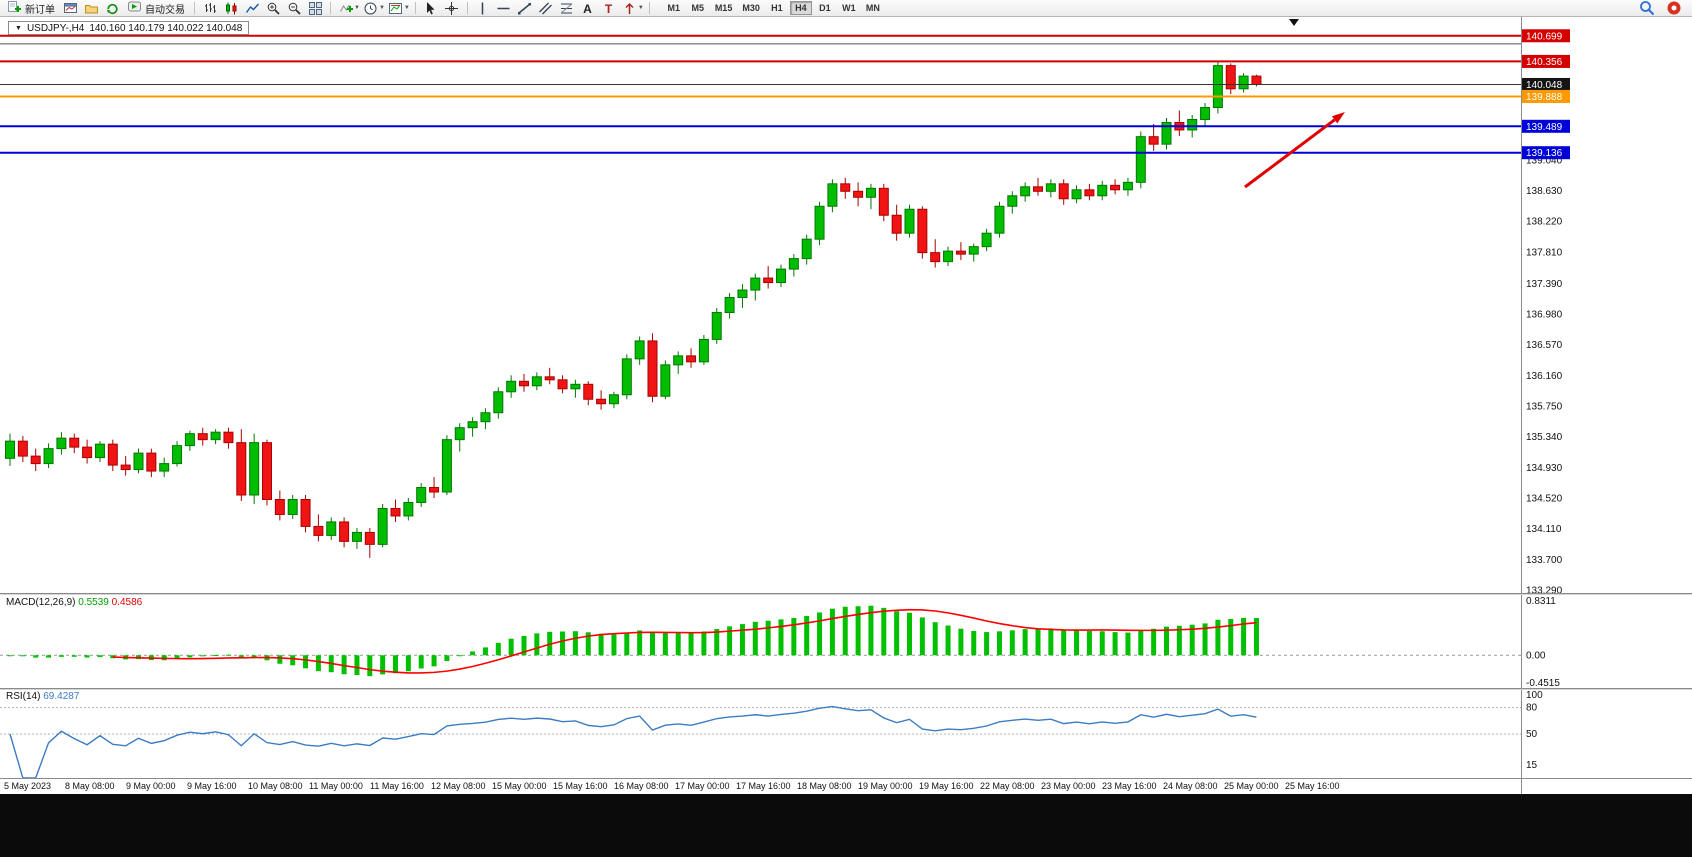 The width and height of the screenshot is (1692, 857). I want to click on tile-windows-icon, so click(315, 8).